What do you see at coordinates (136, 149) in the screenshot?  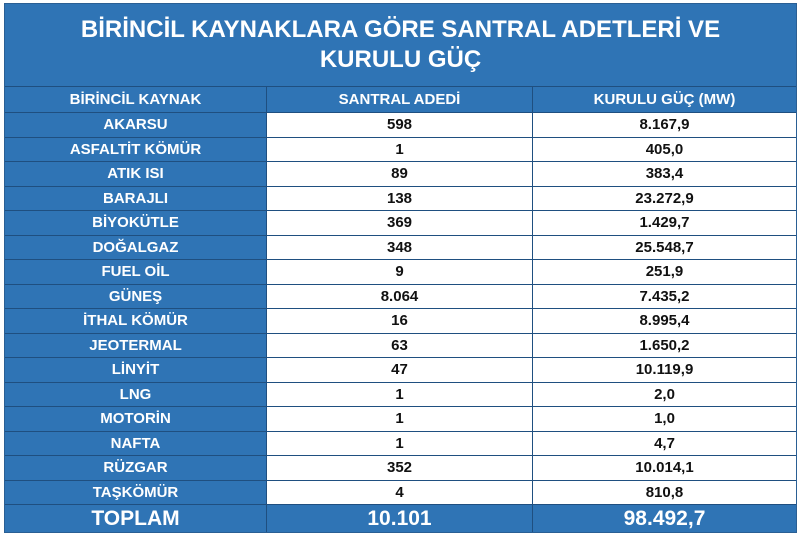 I see `row-source-label: ASFALTİT KÖMÜR` at bounding box center [136, 149].